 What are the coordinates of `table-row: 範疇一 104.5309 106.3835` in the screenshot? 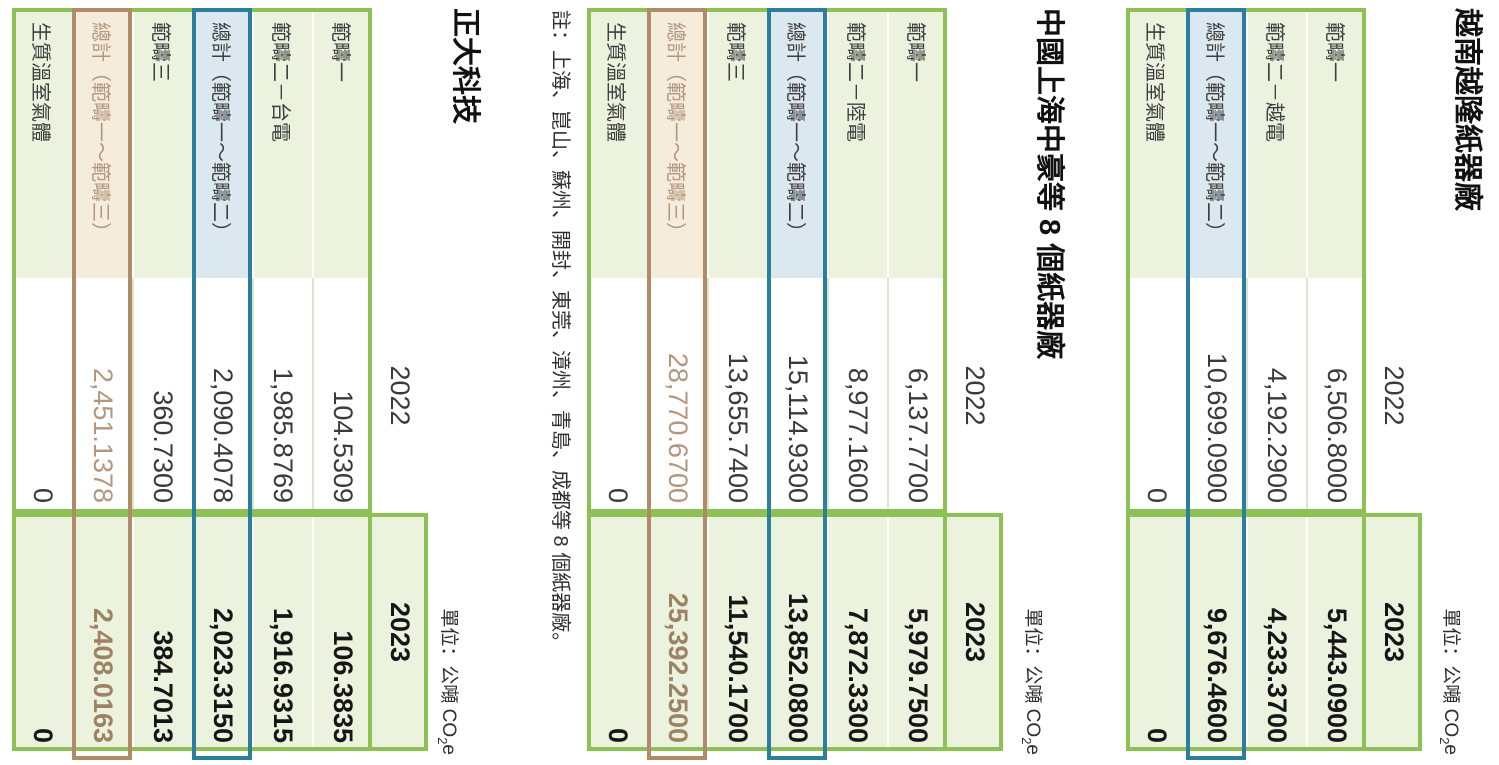 It's located at (342, 379).